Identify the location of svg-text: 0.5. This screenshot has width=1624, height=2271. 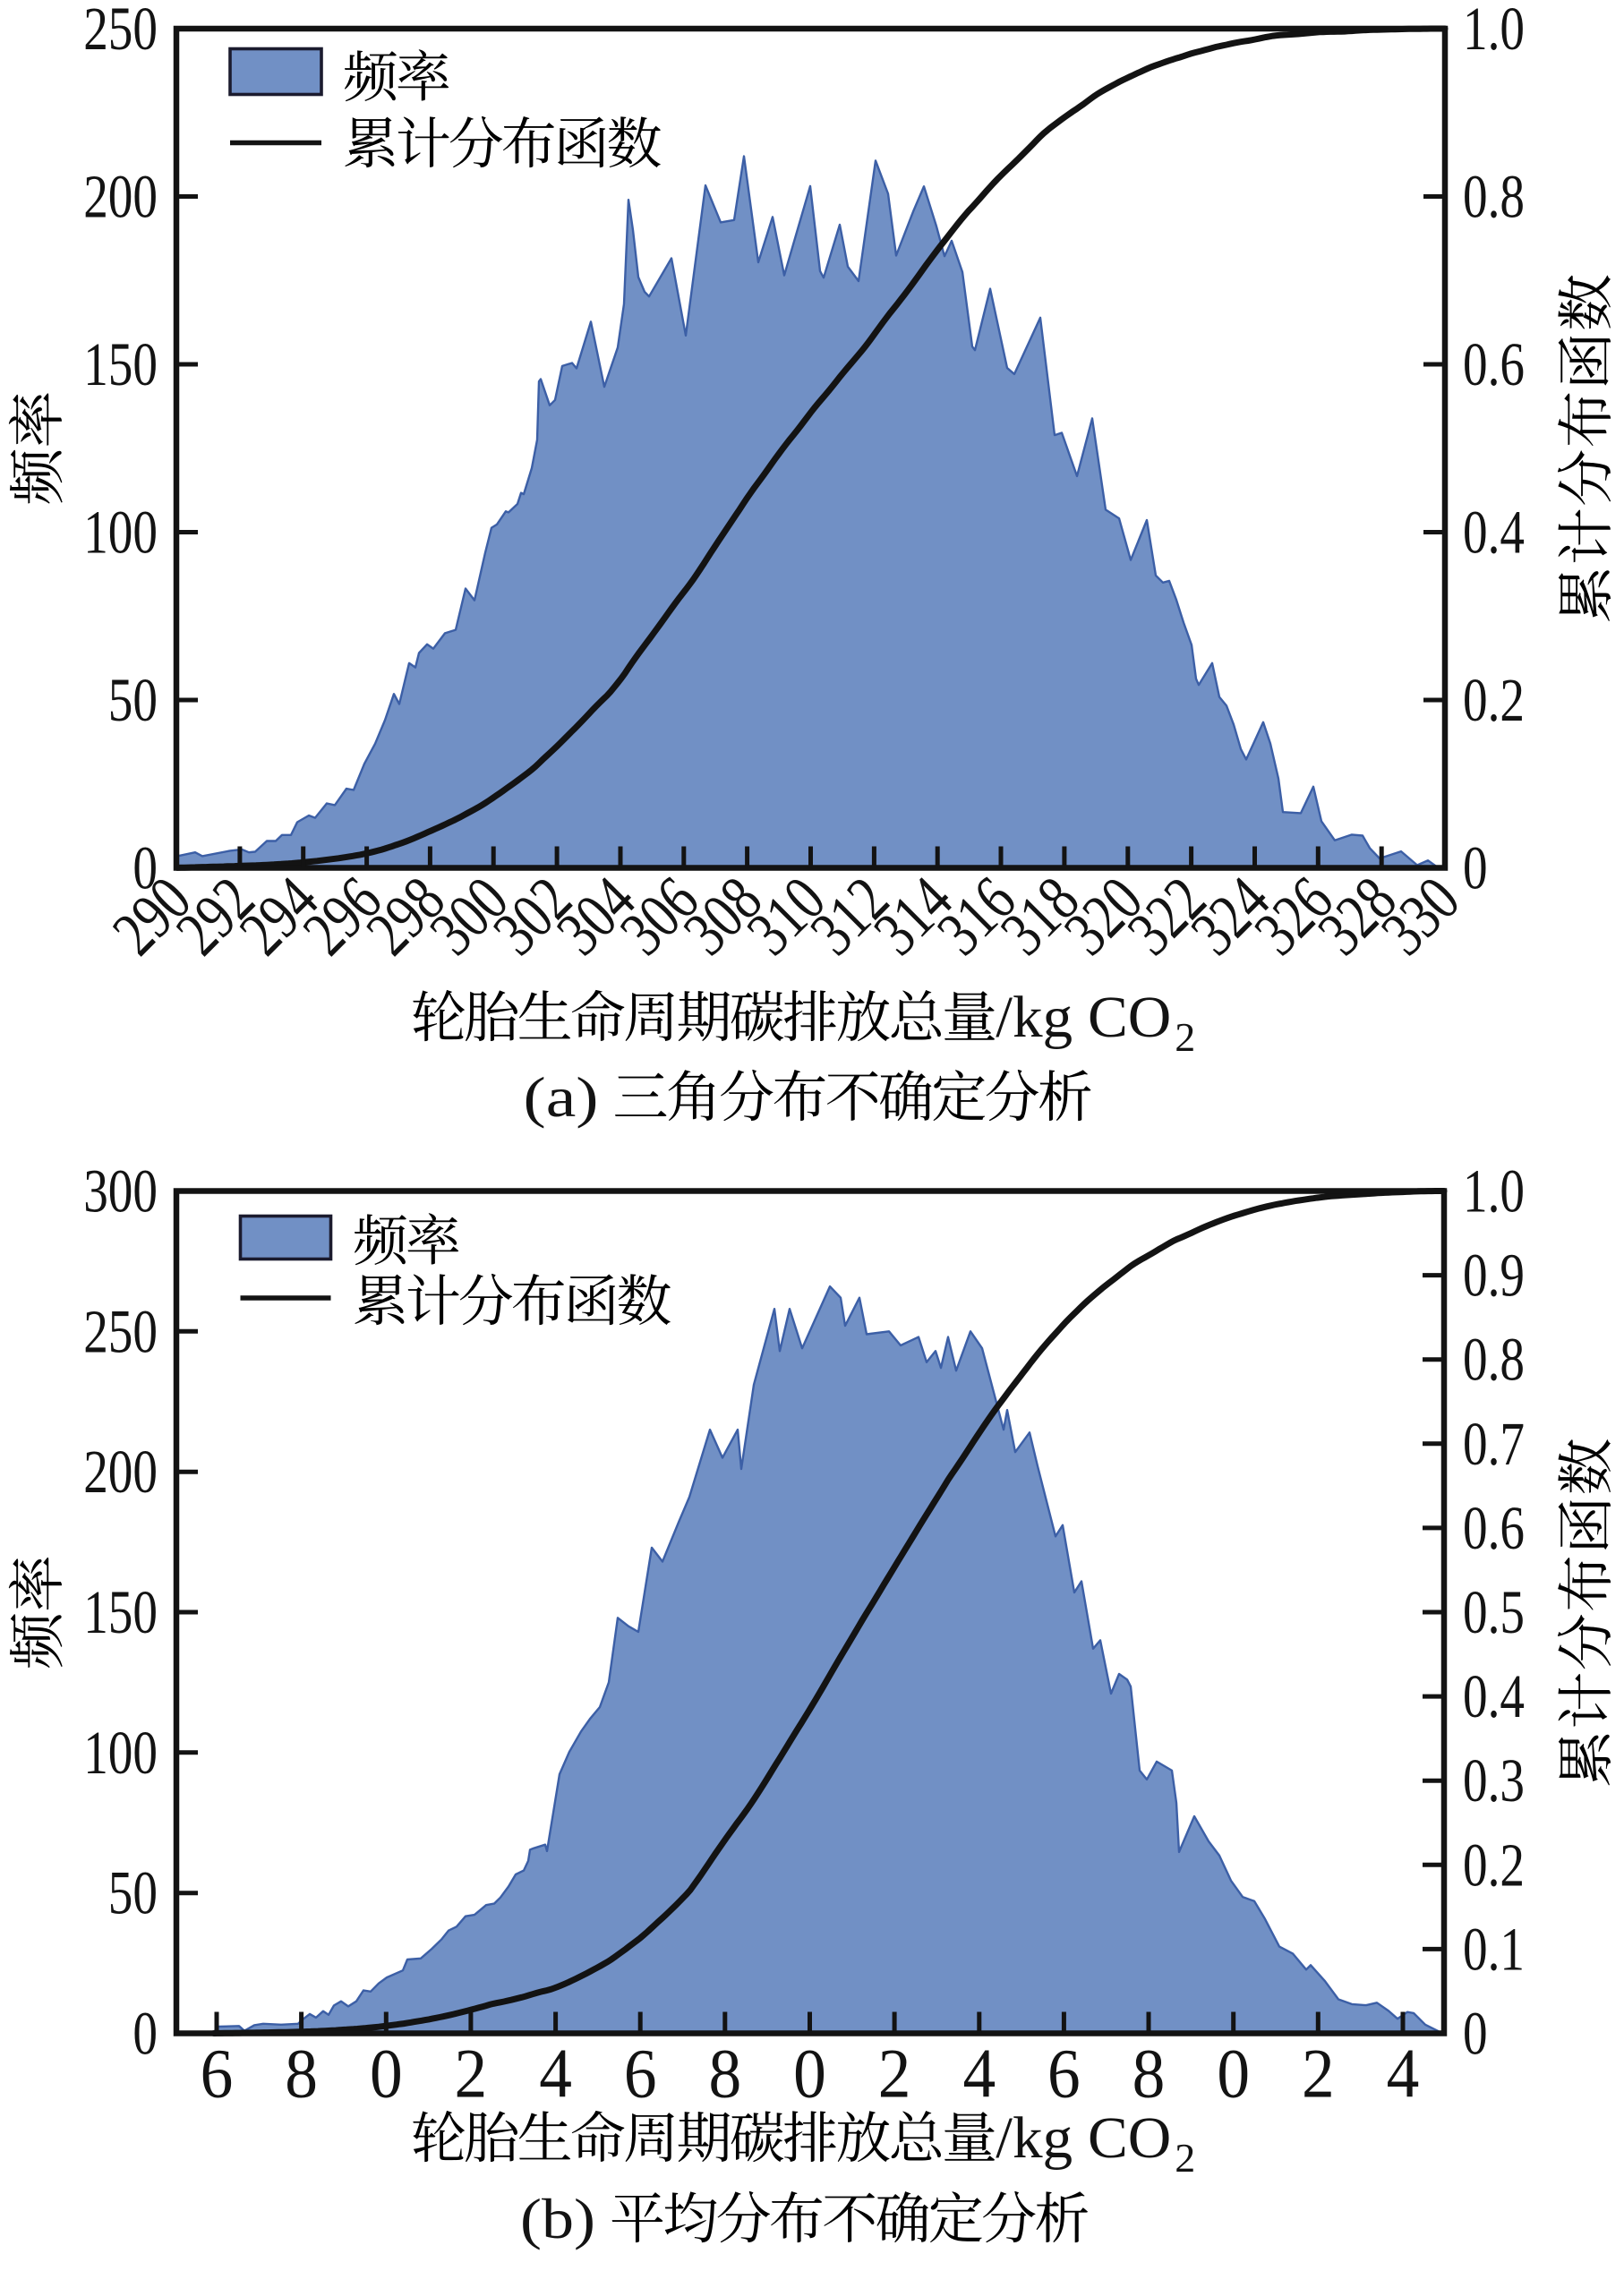
(1494, 1612).